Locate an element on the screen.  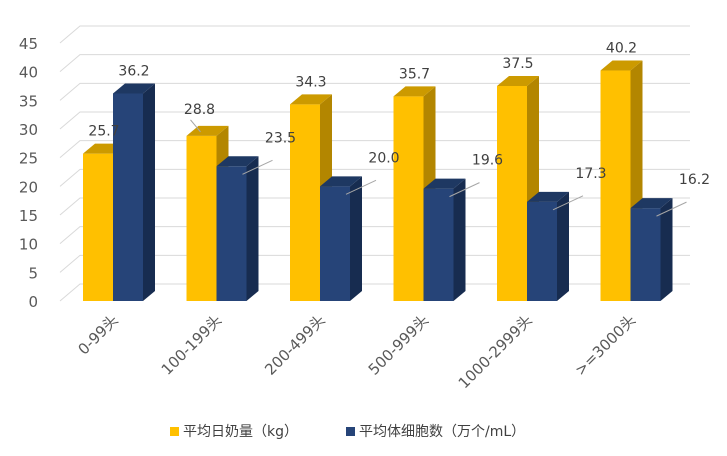
data-label: 17.3 is located at coordinates (590, 174).